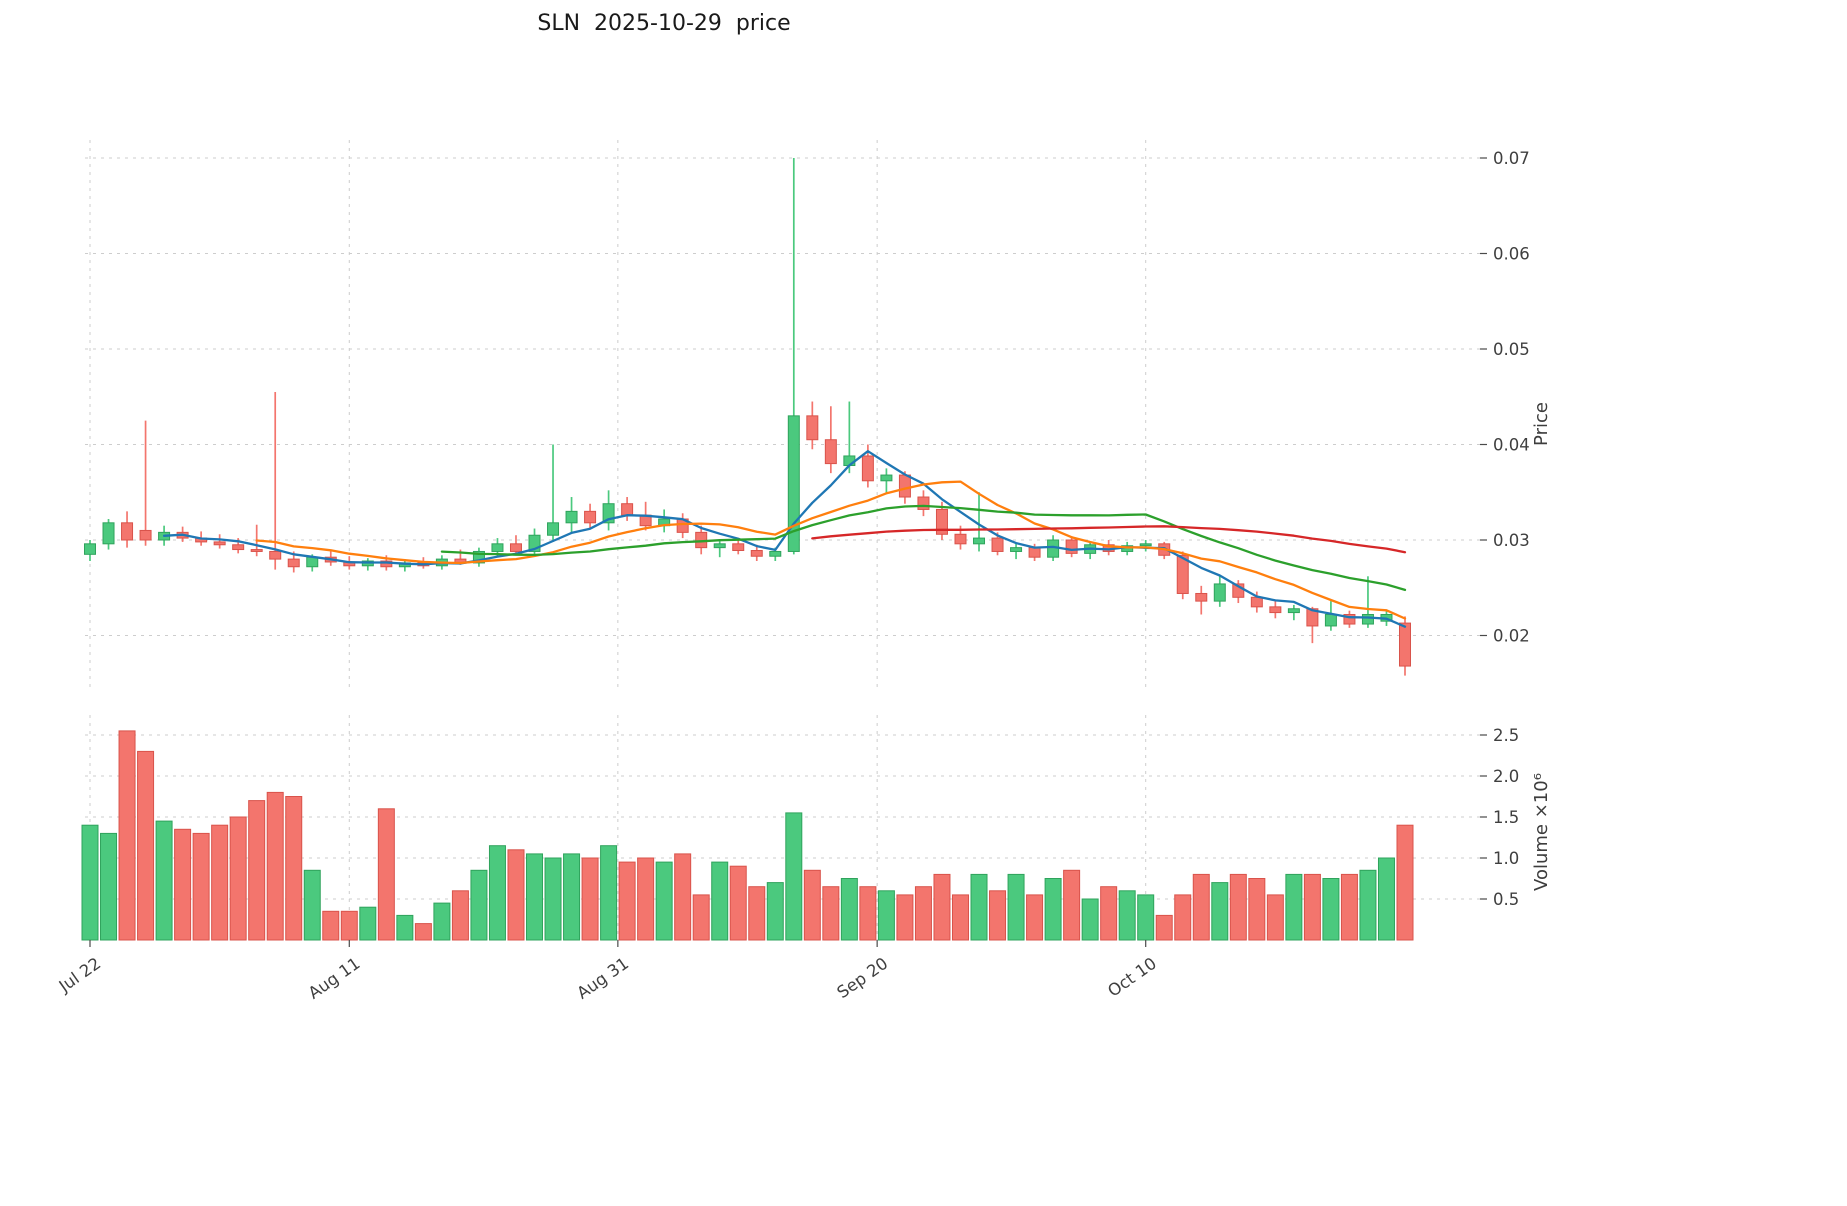  I want to click on ma-line-ma10, so click(831, 550).